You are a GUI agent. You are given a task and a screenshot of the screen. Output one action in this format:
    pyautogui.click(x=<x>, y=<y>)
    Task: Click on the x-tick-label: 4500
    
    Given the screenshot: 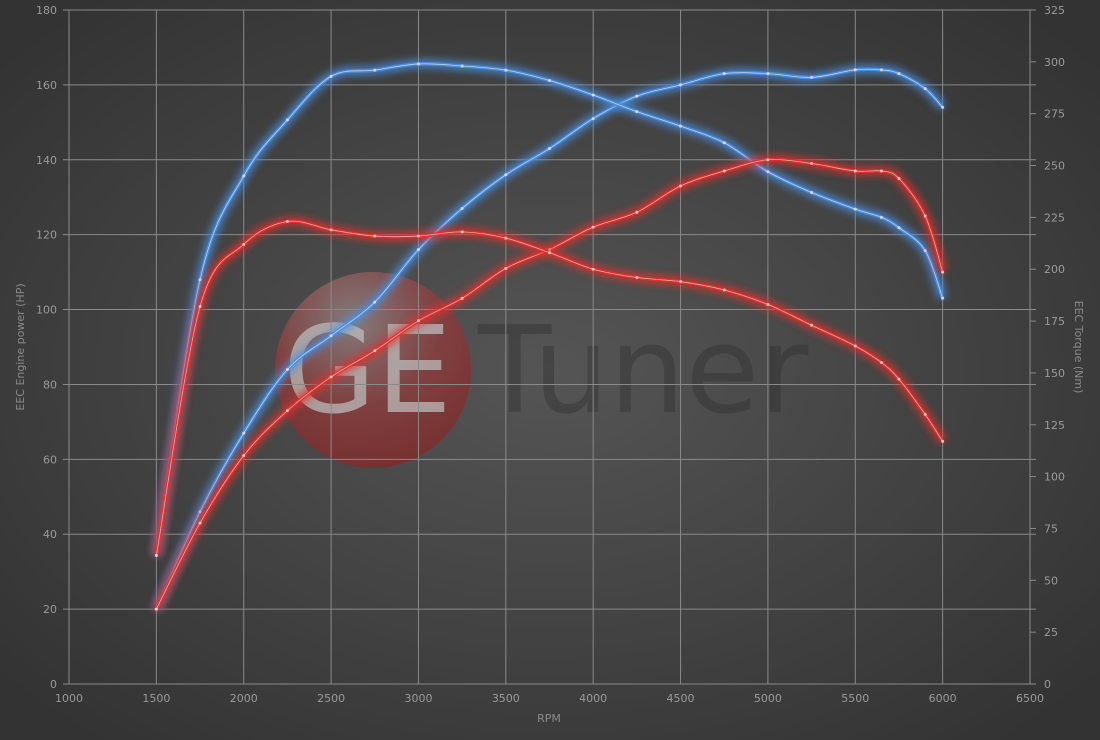 What is the action you would take?
    pyautogui.click(x=681, y=698)
    